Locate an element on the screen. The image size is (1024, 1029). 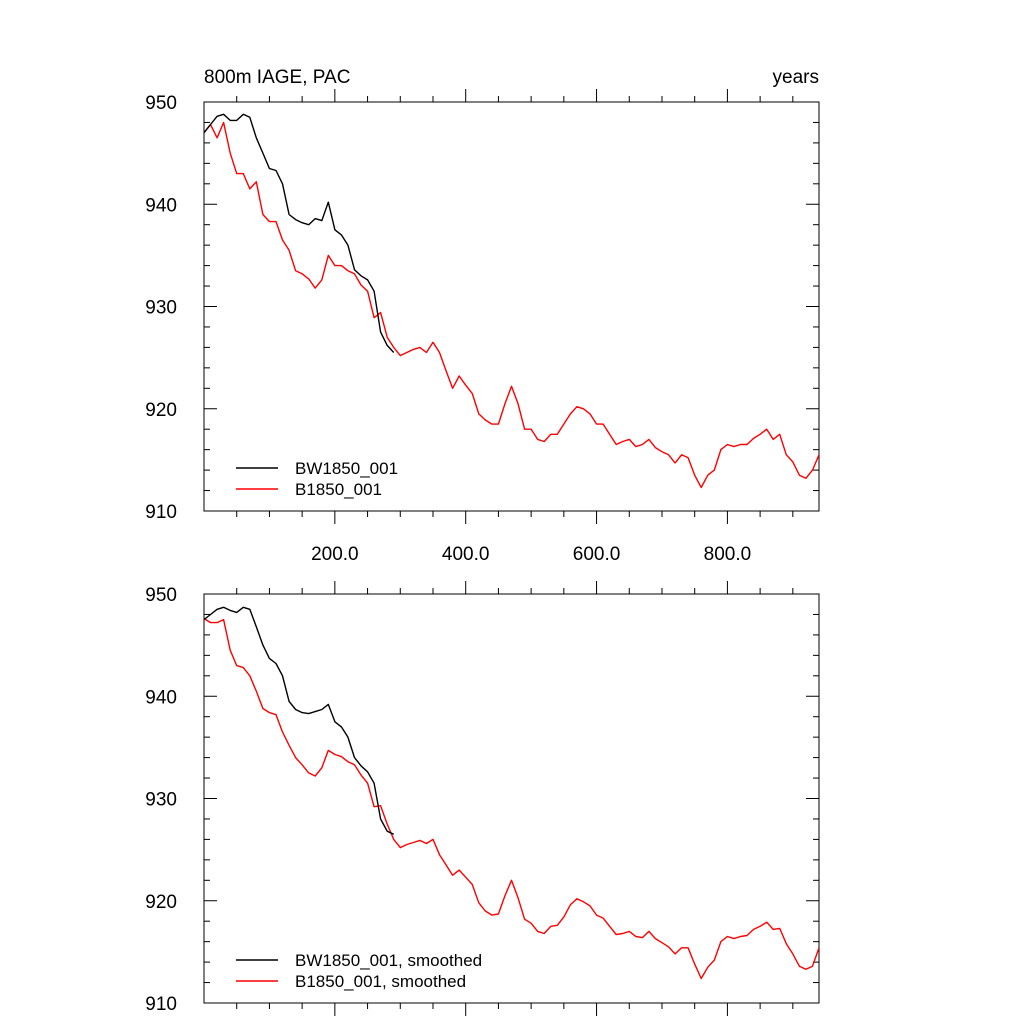
x-tick-label: 400.0 is located at coordinates (466, 554).